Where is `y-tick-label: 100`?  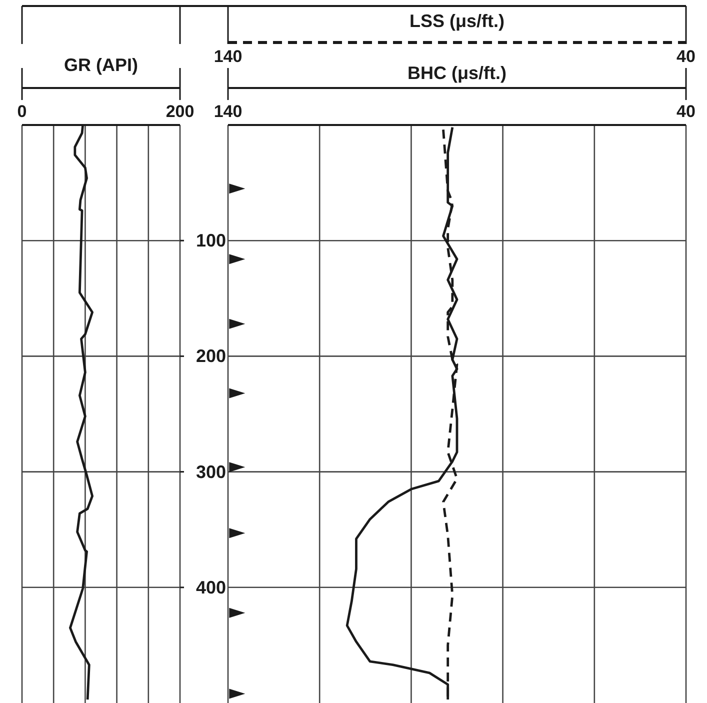
y-tick-label: 100 is located at coordinates (211, 240).